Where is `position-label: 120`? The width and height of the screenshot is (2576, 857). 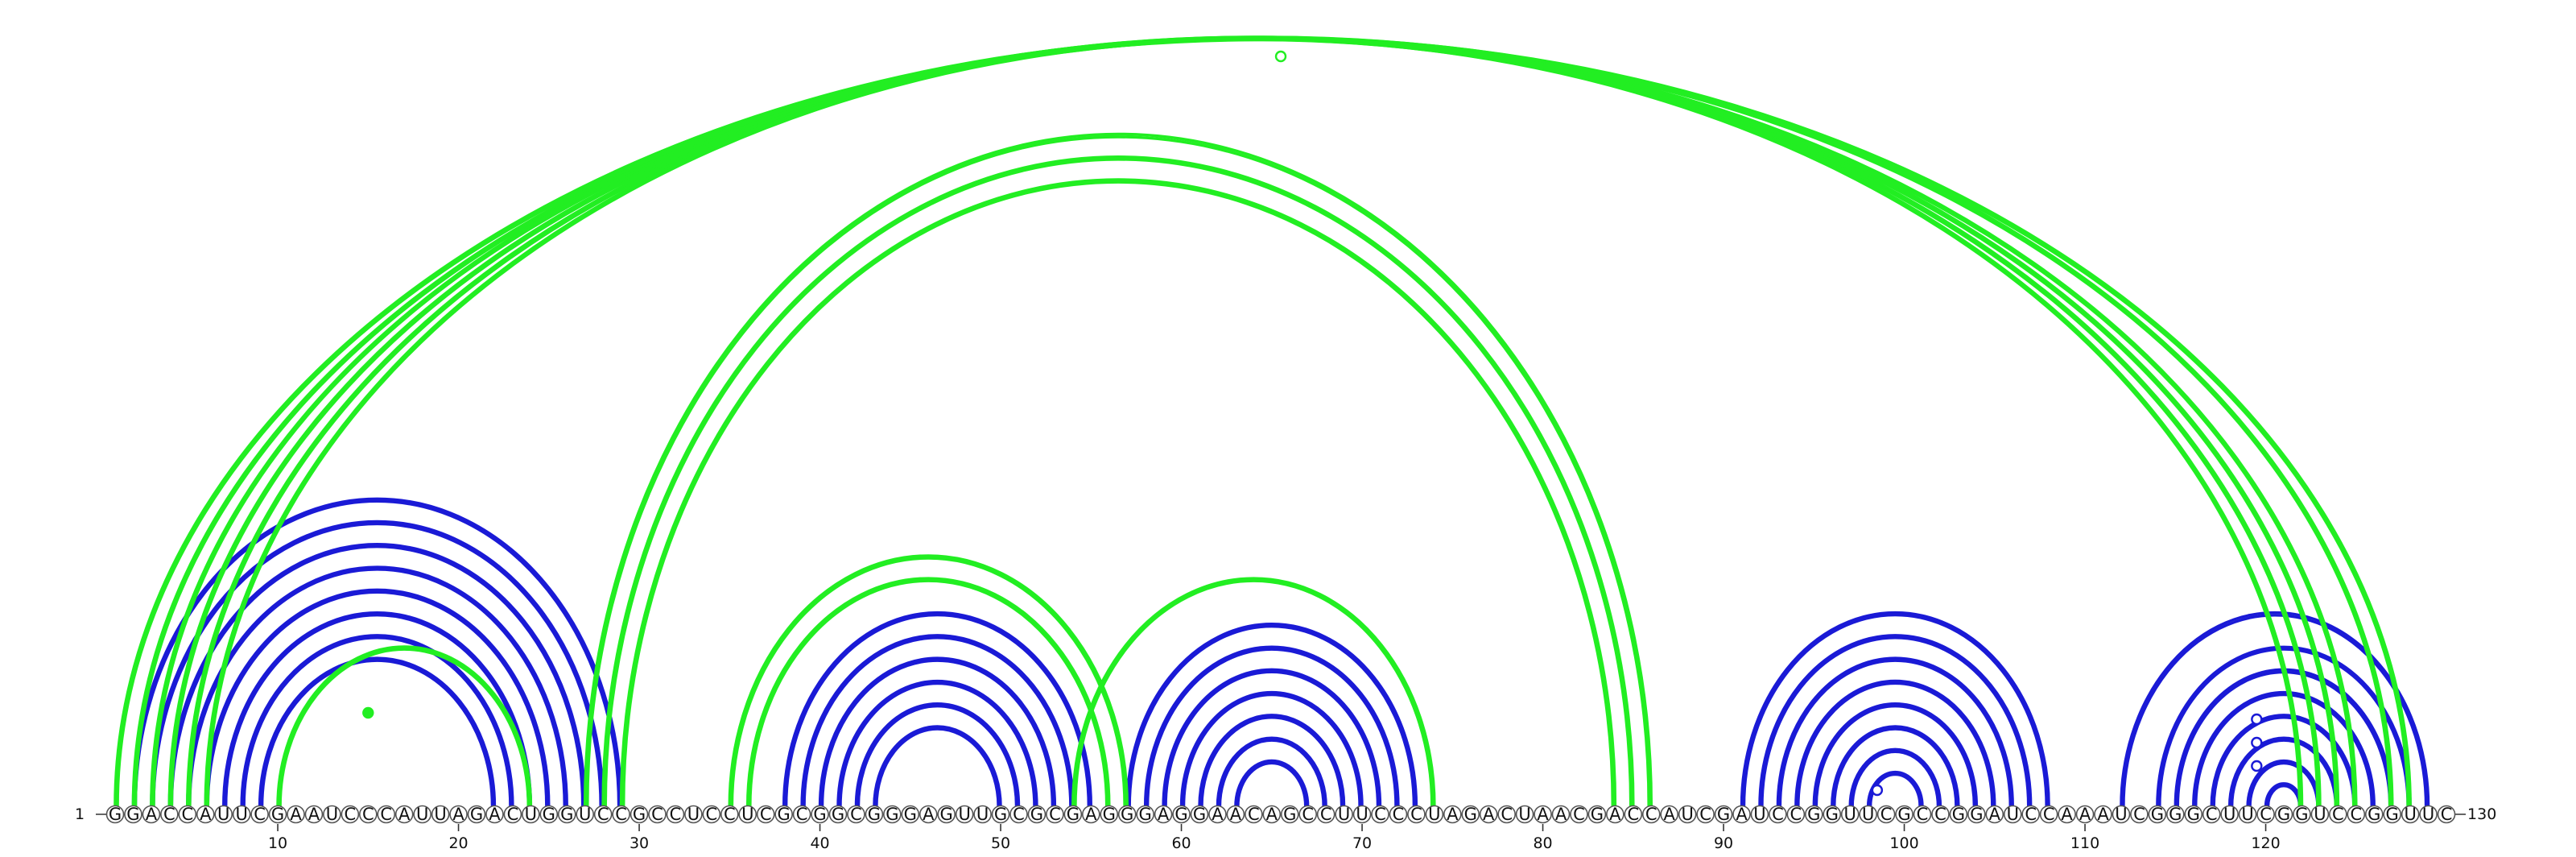
position-label: 120 is located at coordinates (2265, 843).